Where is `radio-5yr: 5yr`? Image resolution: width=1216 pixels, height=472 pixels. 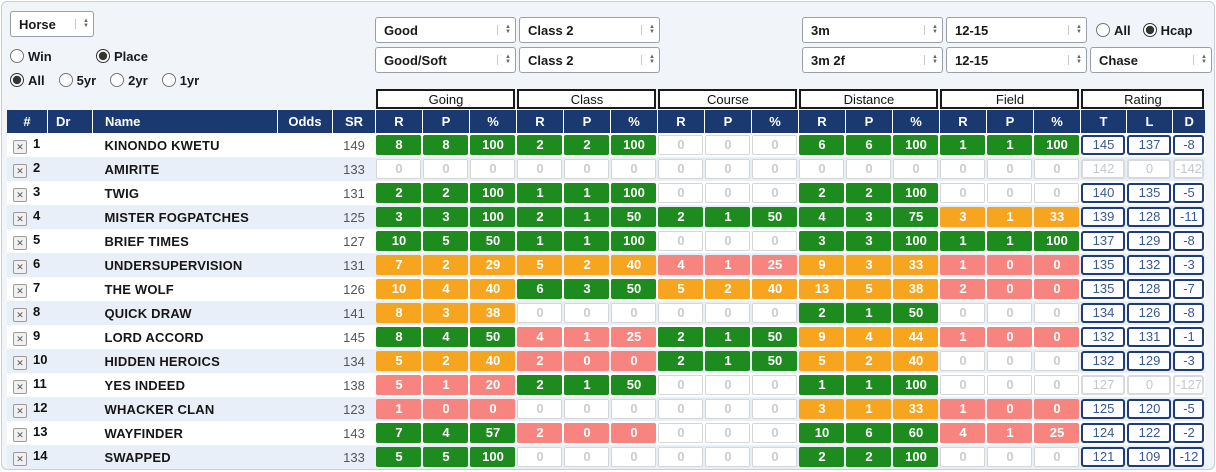 radio-5yr: 5yr is located at coordinates (77, 80).